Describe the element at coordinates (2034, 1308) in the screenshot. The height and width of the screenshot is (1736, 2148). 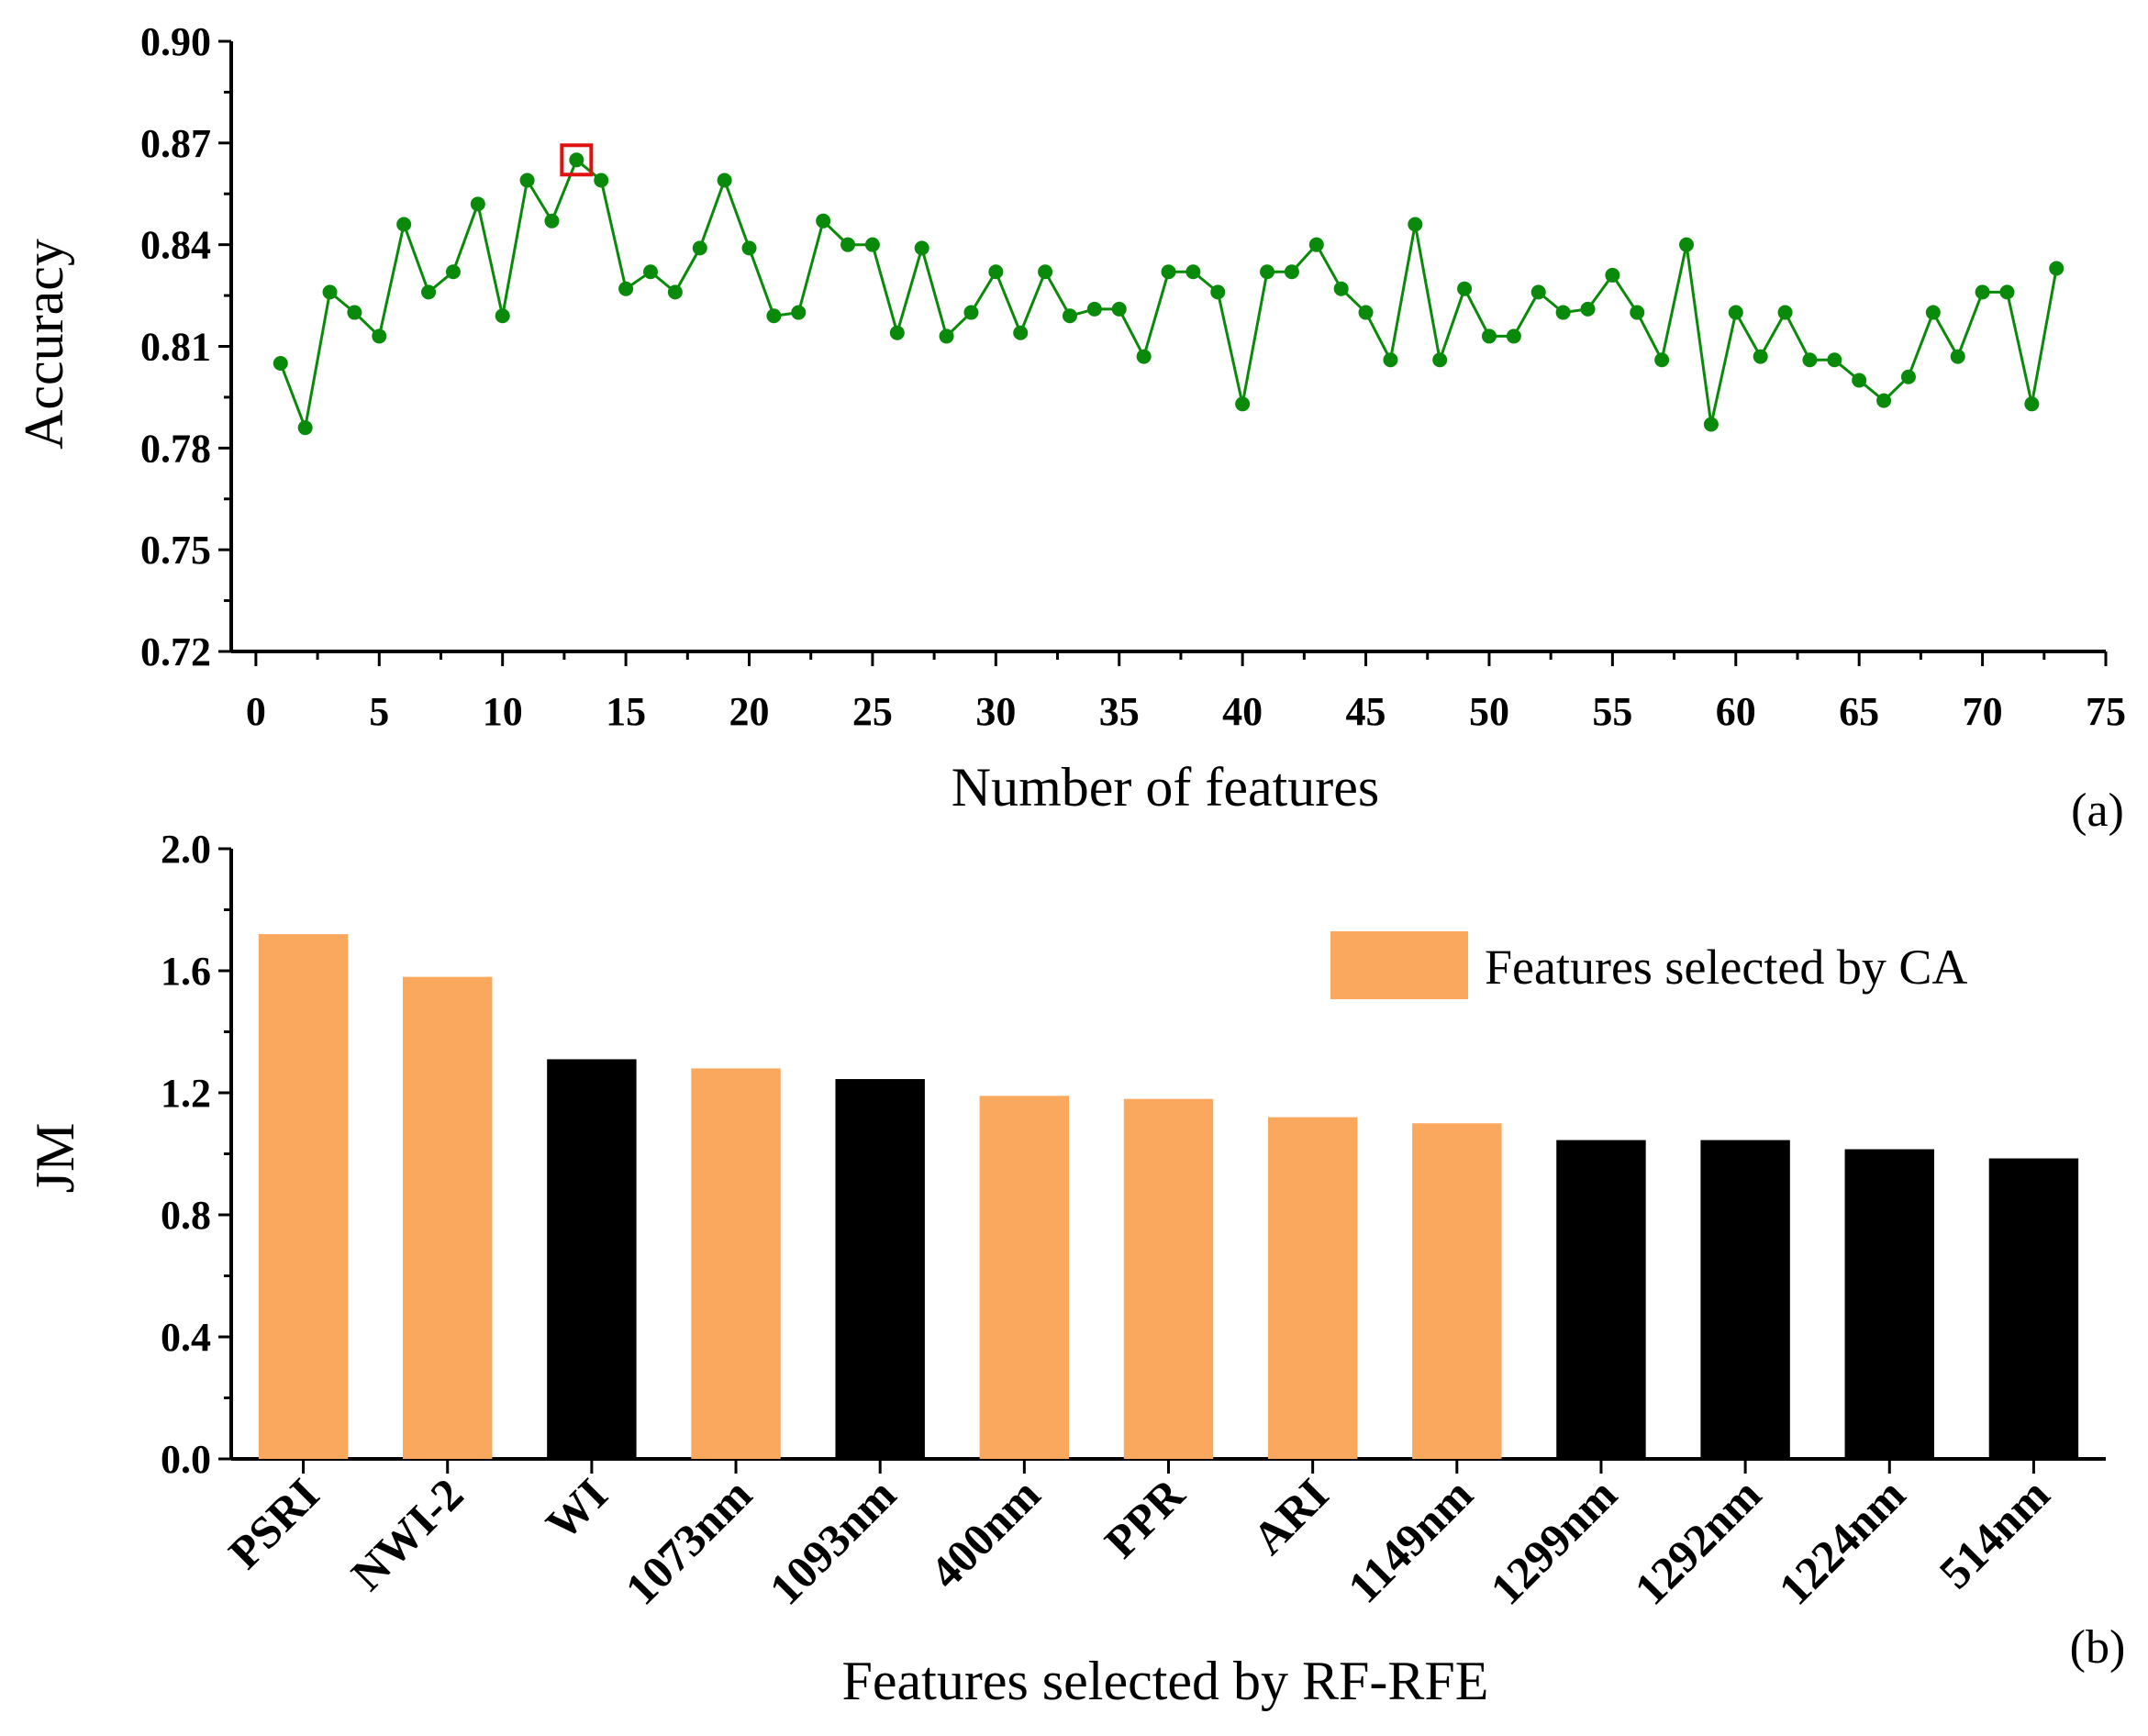
I see `jm-bar-514nm` at that location.